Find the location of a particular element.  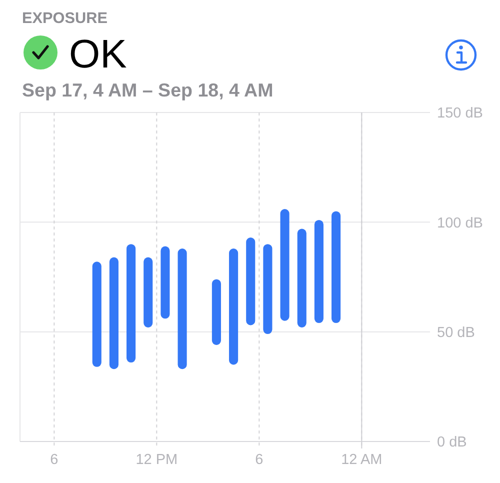

x-tick-label: 12 AM is located at coordinates (361, 460).